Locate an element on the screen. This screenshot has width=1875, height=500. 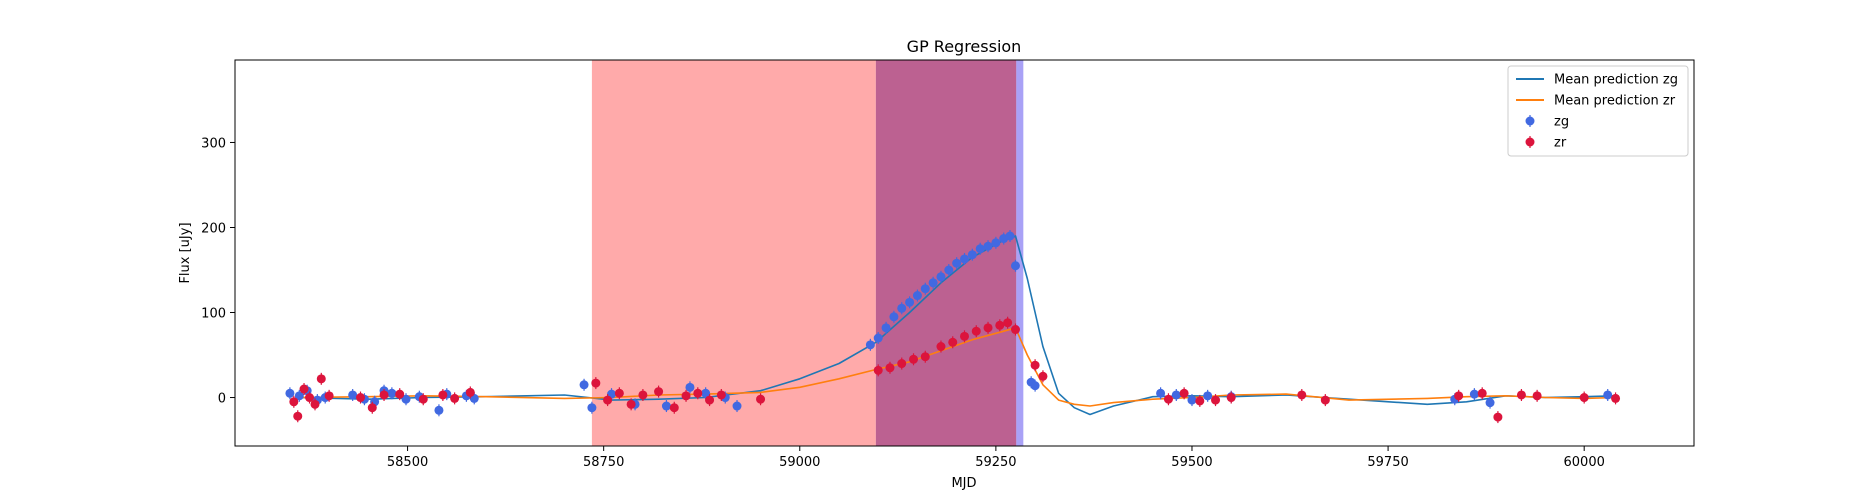
legend-label: zr is located at coordinates (1560, 143).